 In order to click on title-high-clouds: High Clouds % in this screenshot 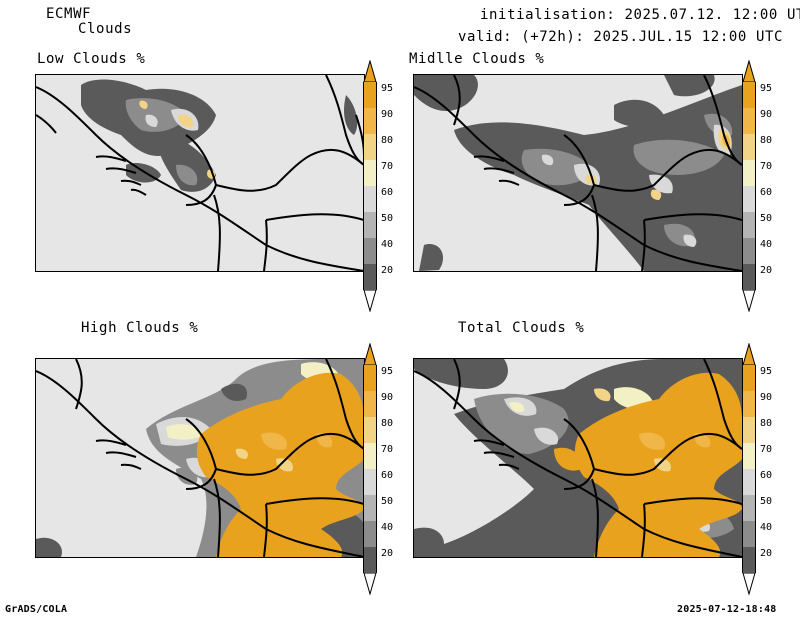, I will do `click(140, 328)`.